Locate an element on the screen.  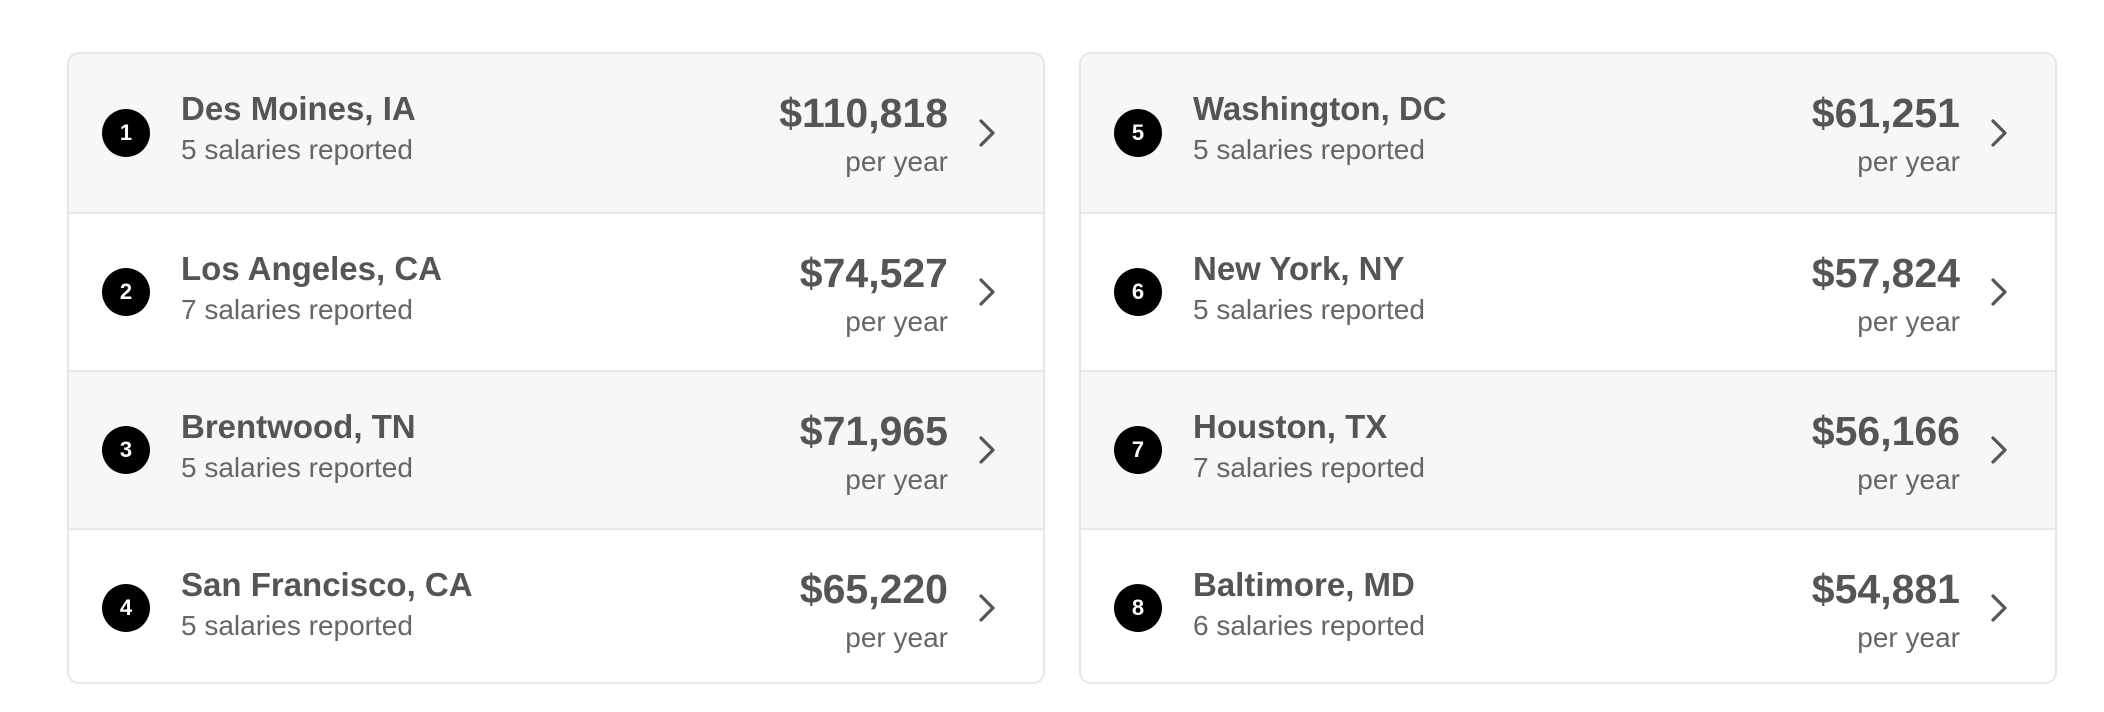
city-name: Washington, DC is located at coordinates (1320, 108).